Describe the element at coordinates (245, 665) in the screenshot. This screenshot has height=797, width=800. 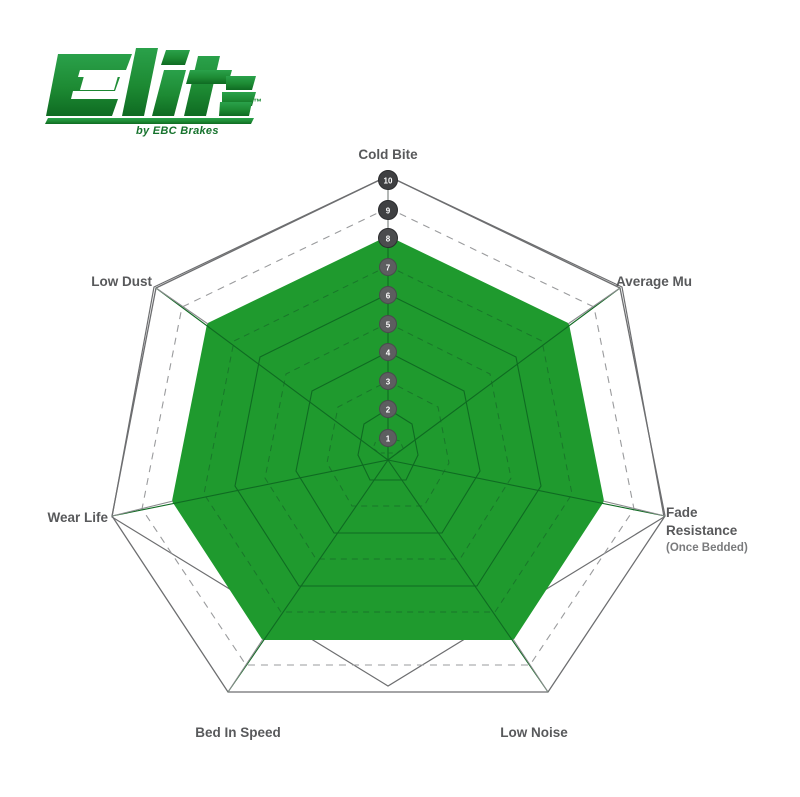
I see `spoke-outer-bed-in-speed` at that location.